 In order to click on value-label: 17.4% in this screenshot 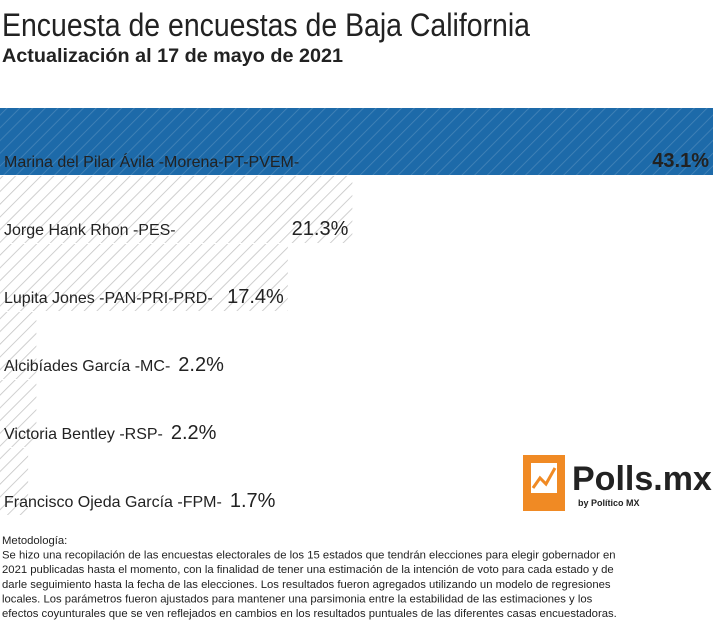, I will do `click(255, 297)`.